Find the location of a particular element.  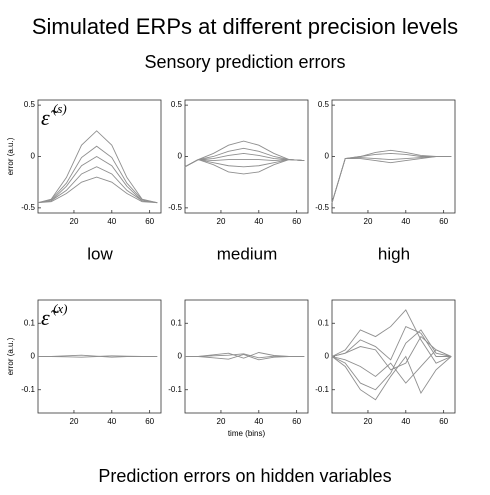

column-label: low is located at coordinates (100, 253).